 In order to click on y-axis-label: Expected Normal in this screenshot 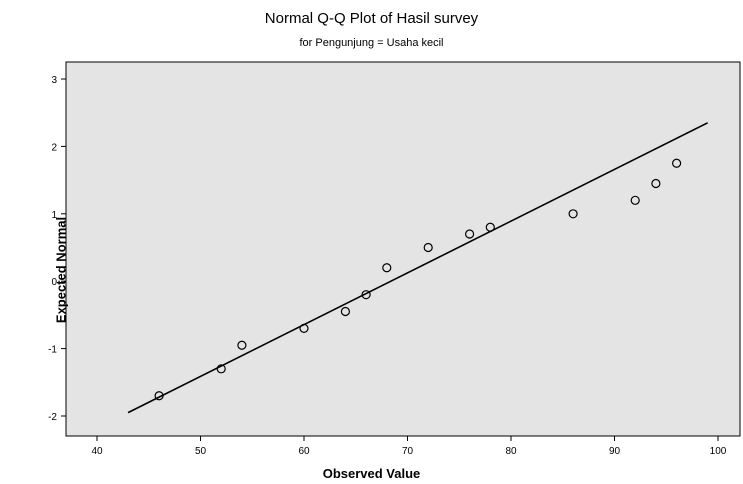, I will do `click(61, 270)`.